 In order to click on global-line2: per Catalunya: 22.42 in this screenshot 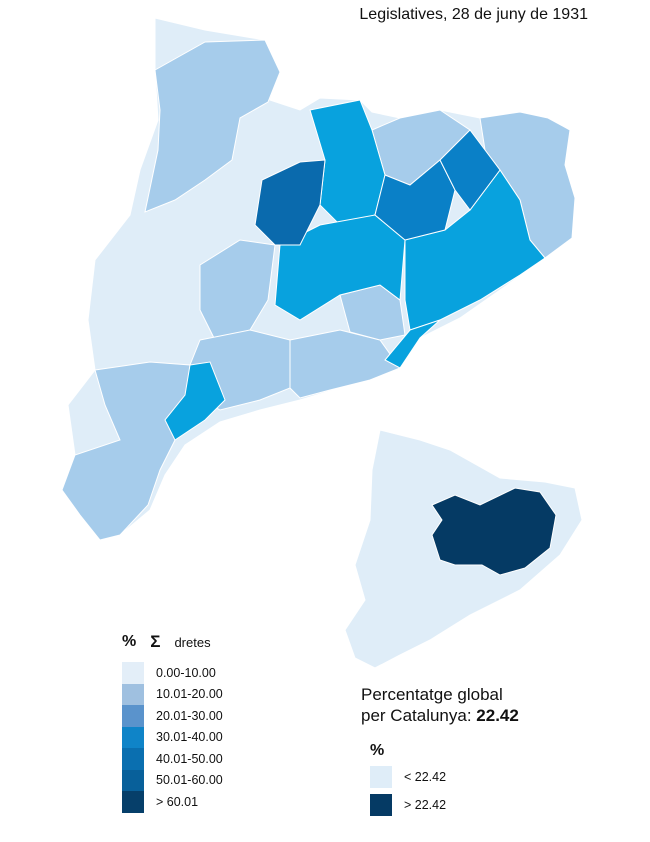, I will do `click(440, 715)`.